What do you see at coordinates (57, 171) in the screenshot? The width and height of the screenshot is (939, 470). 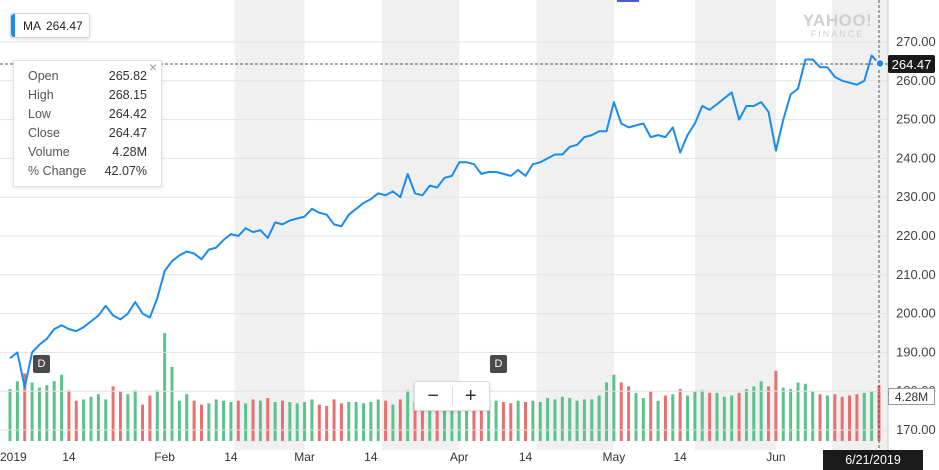 I see `tooltip-label: % Change` at bounding box center [57, 171].